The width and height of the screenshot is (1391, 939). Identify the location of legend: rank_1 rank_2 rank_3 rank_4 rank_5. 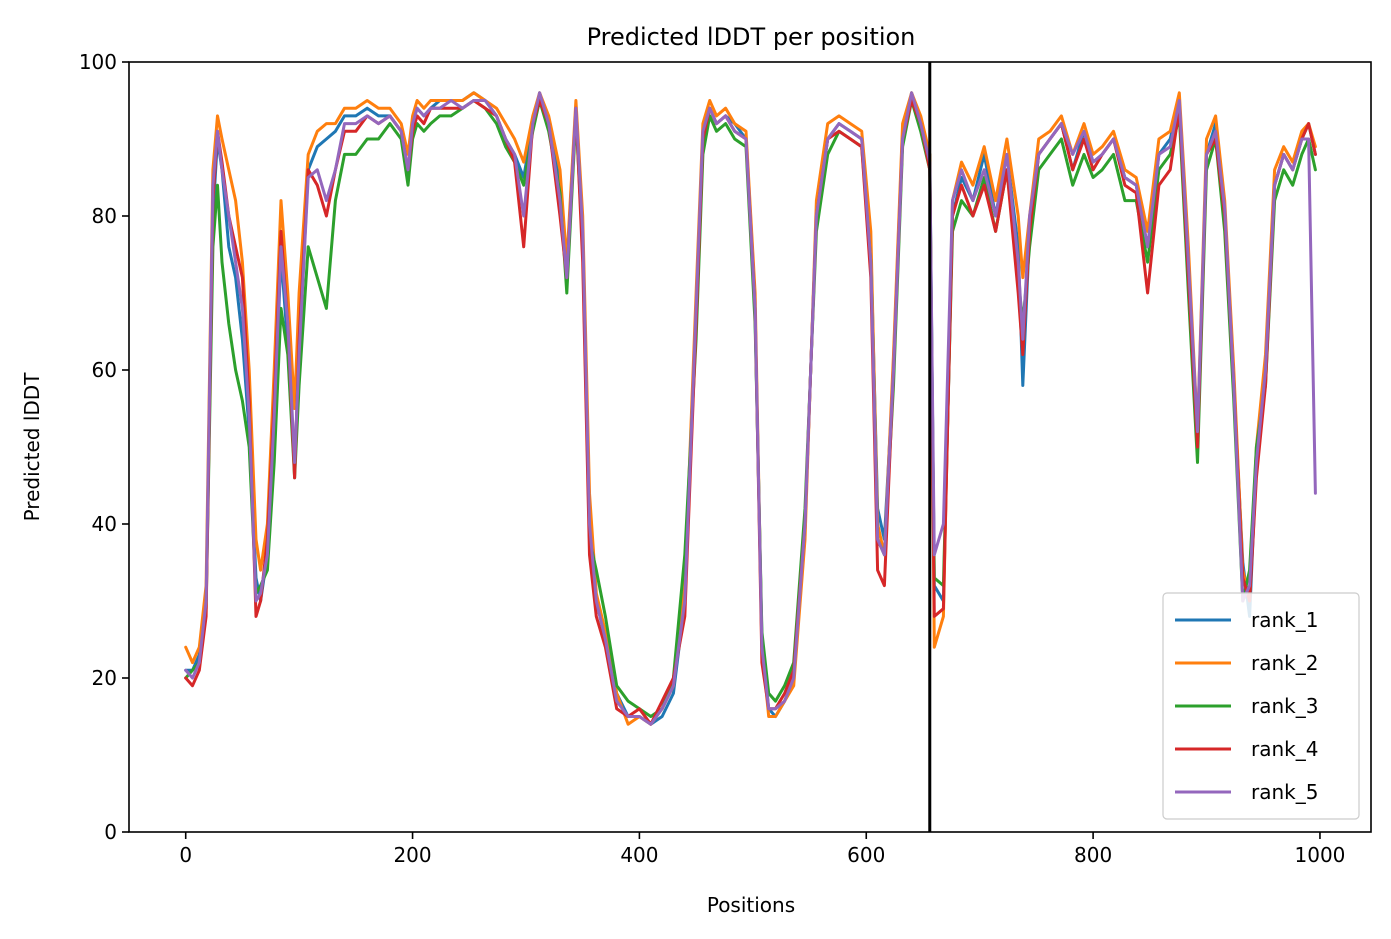
(1261, 706).